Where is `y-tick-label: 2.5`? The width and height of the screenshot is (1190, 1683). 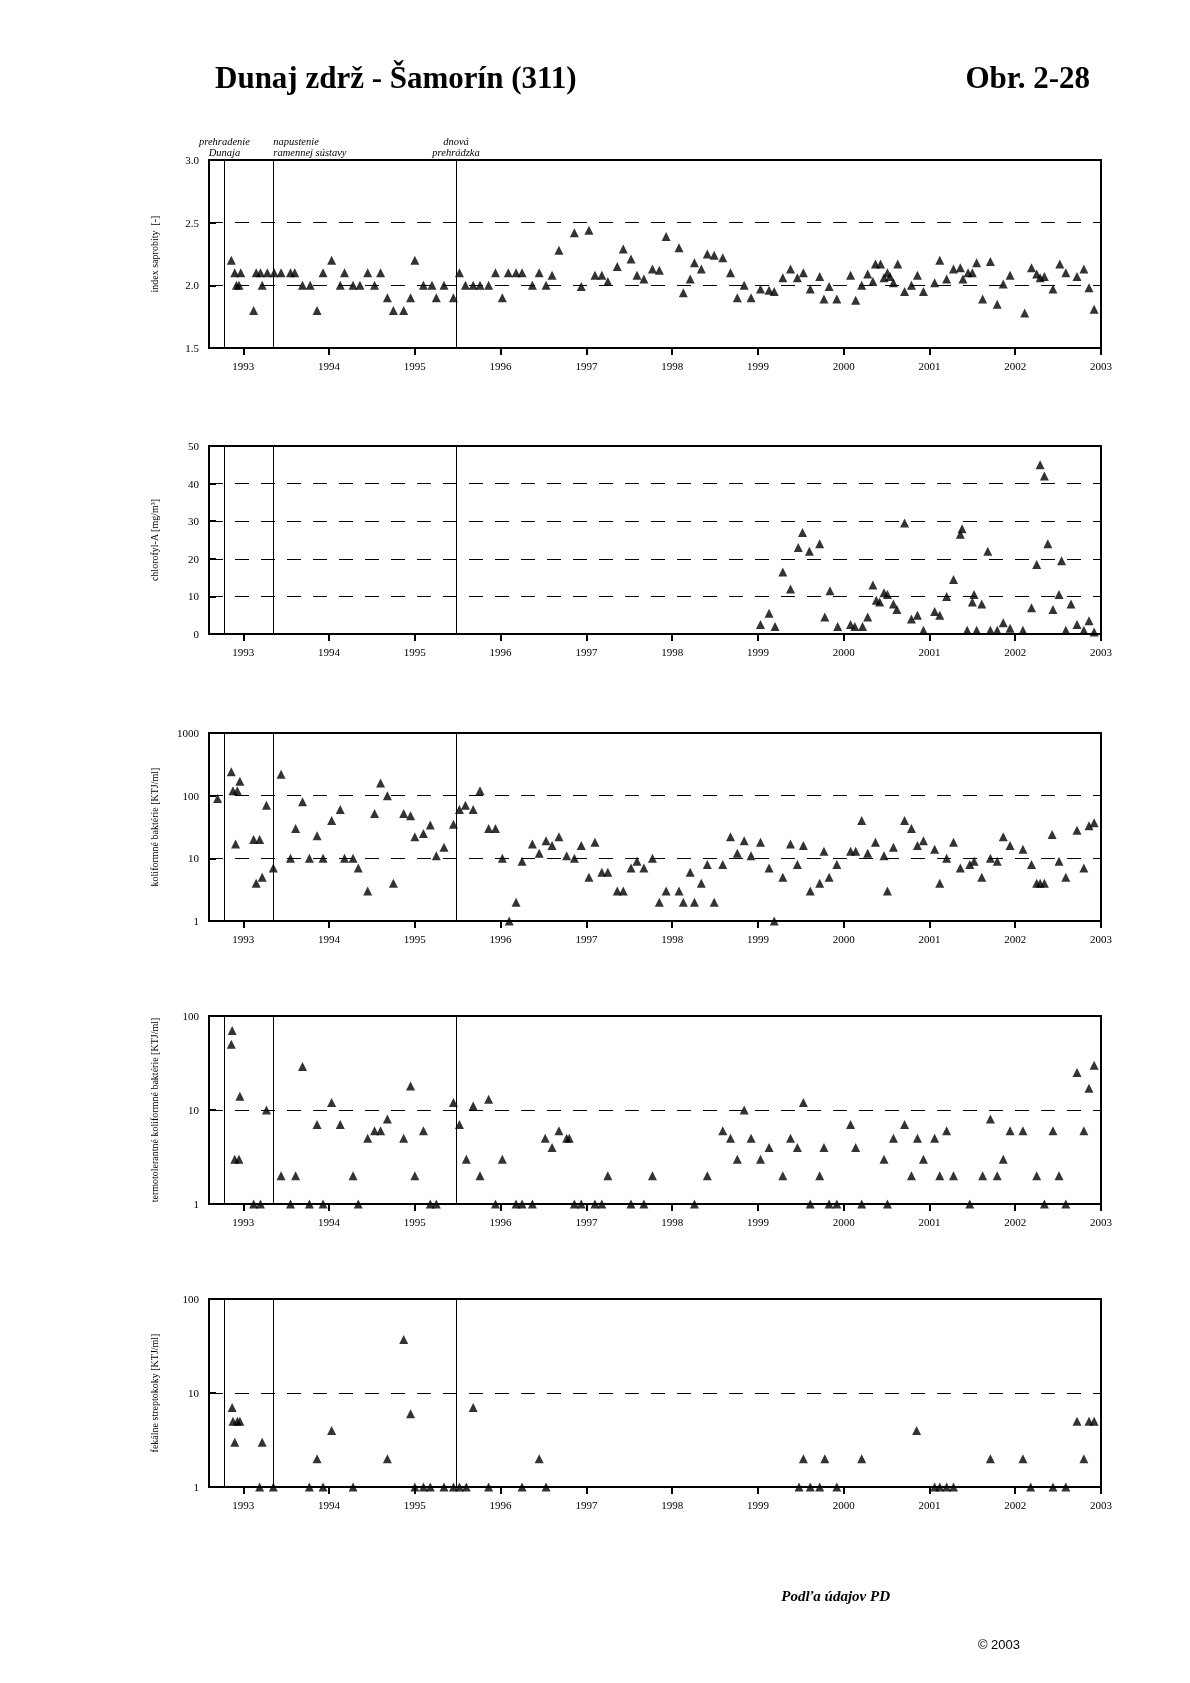
y-tick-label: 2.5 is located at coordinates (192, 222).